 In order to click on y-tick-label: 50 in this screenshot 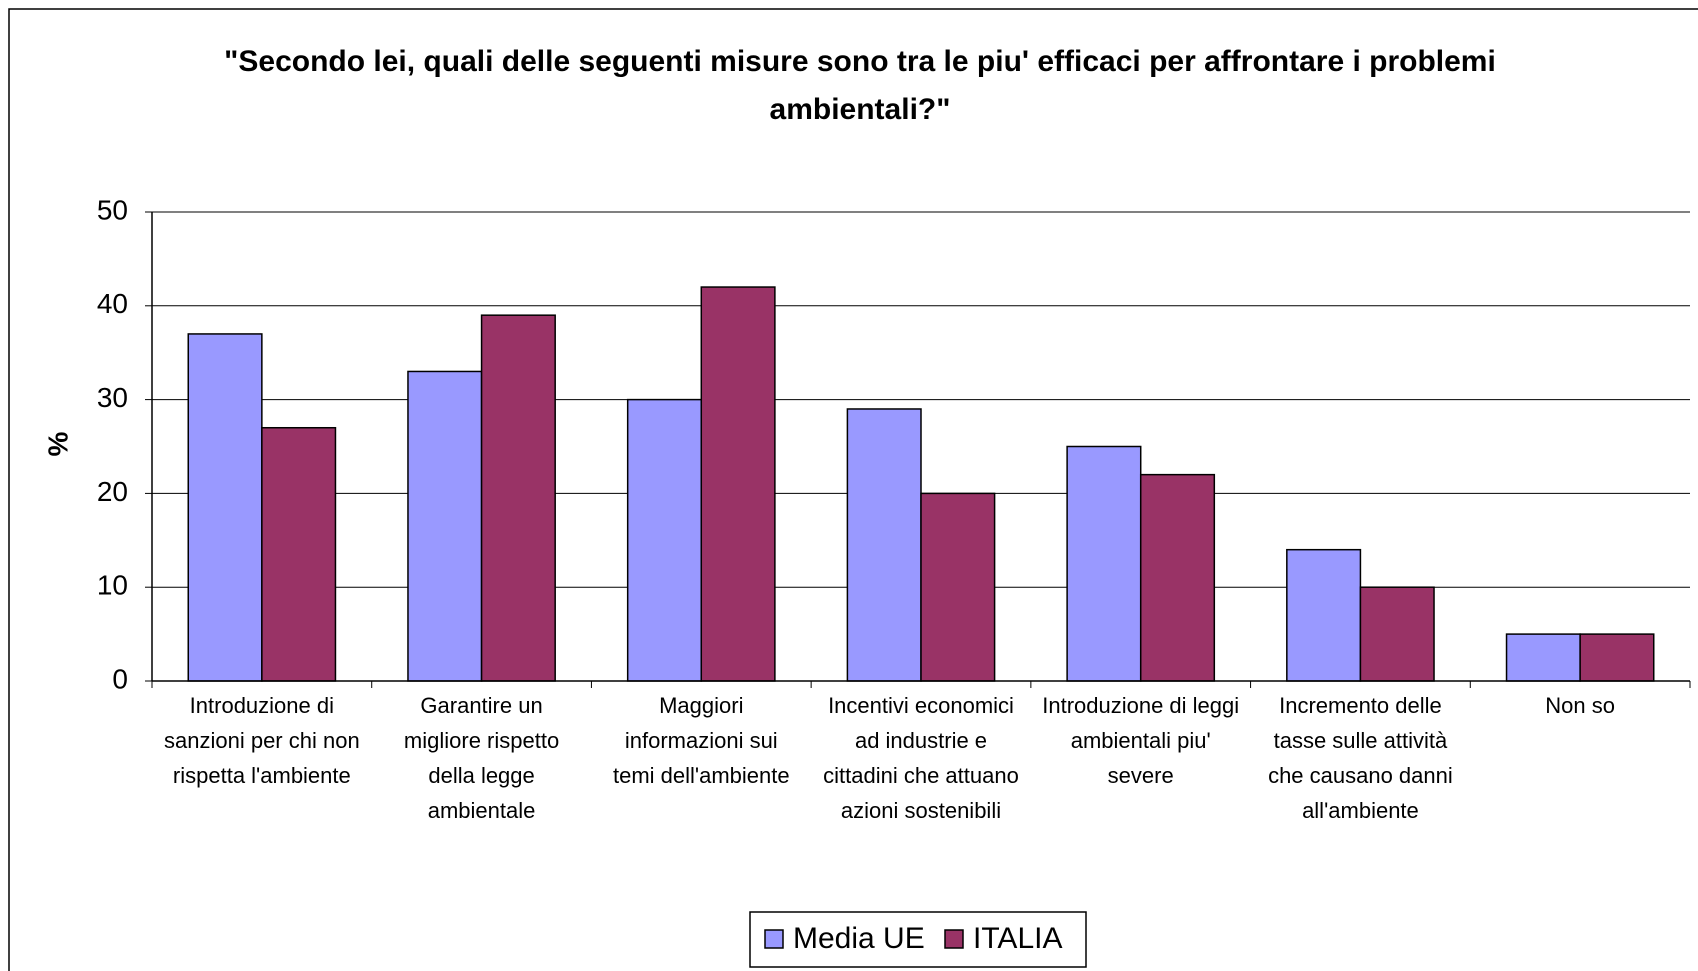, I will do `click(112, 209)`.